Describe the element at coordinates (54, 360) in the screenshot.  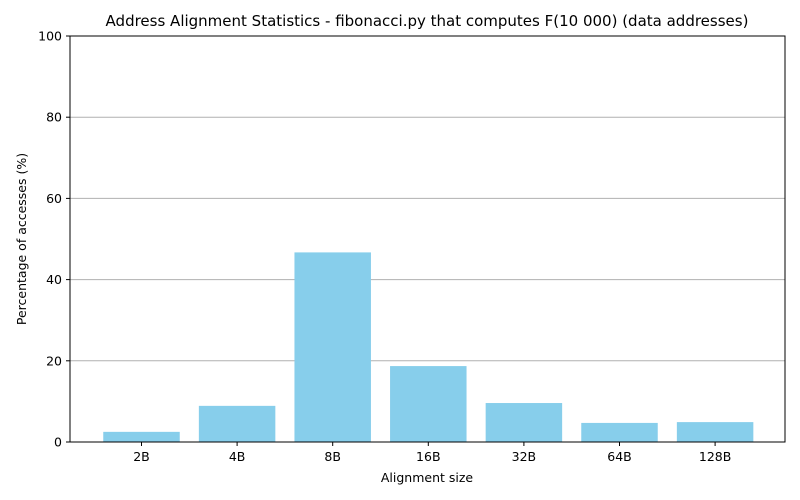
I see `y-tick-label: 20` at that location.